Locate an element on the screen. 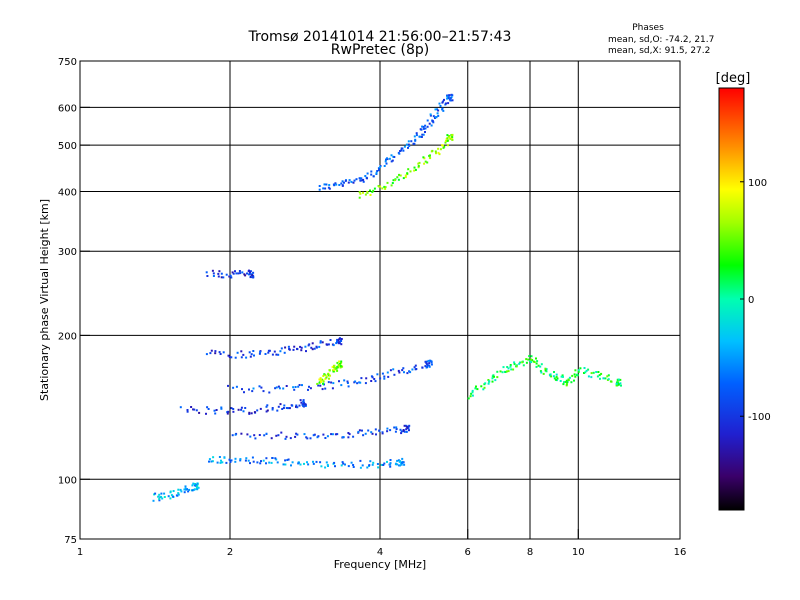 The width and height of the screenshot is (800, 600). chart-title: Tromsø 20141014 21:56:00–21:57:43 is located at coordinates (380, 37).